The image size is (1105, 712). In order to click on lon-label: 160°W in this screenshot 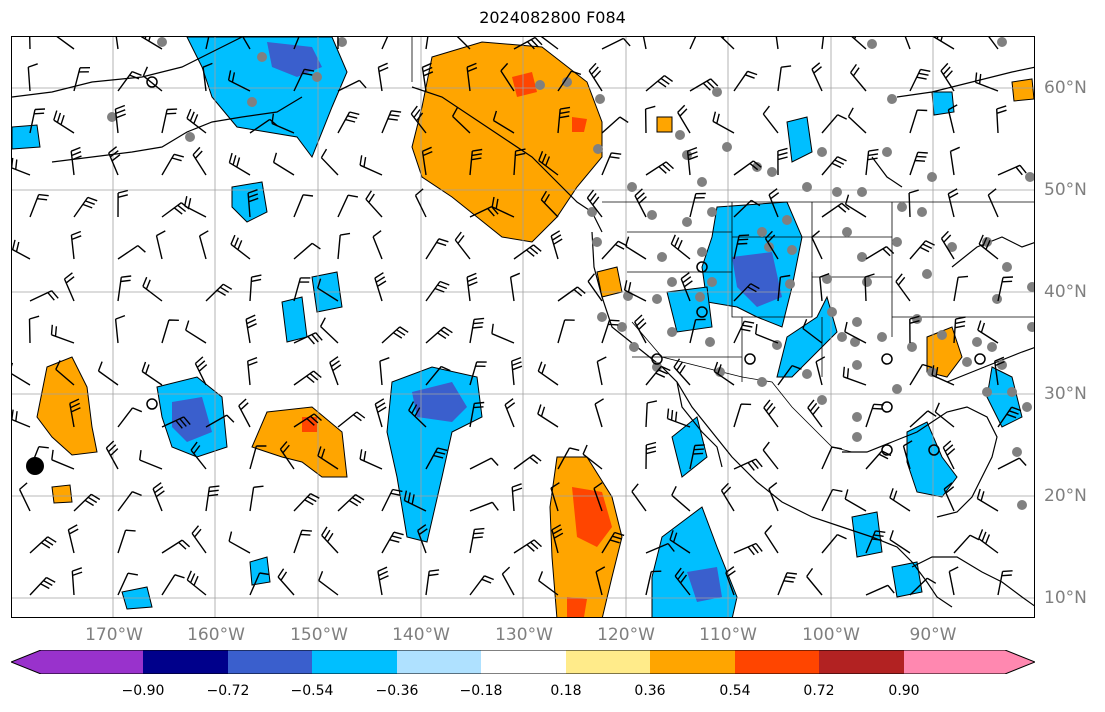, I will do `click(216, 635)`.